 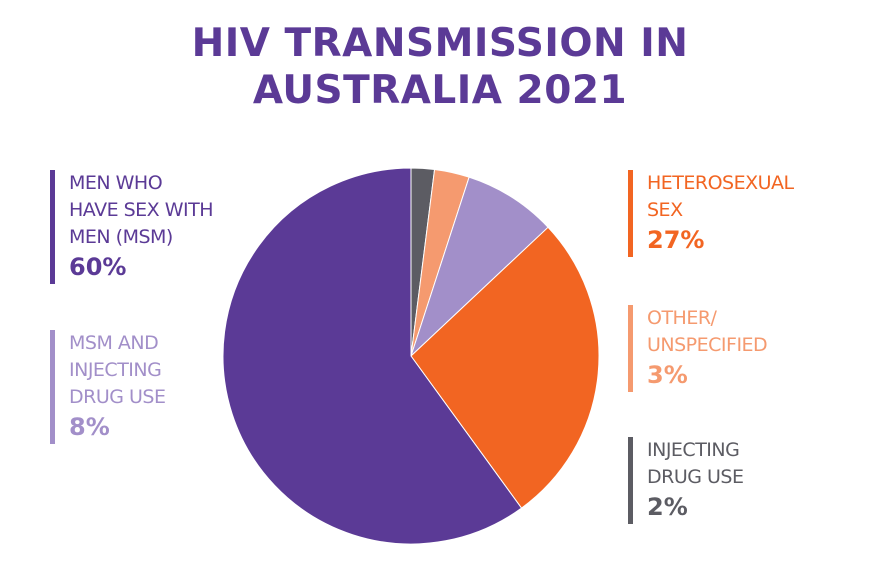 I want to click on legend-label-other-line-2: UNSPECIFIED, so click(x=707, y=345).